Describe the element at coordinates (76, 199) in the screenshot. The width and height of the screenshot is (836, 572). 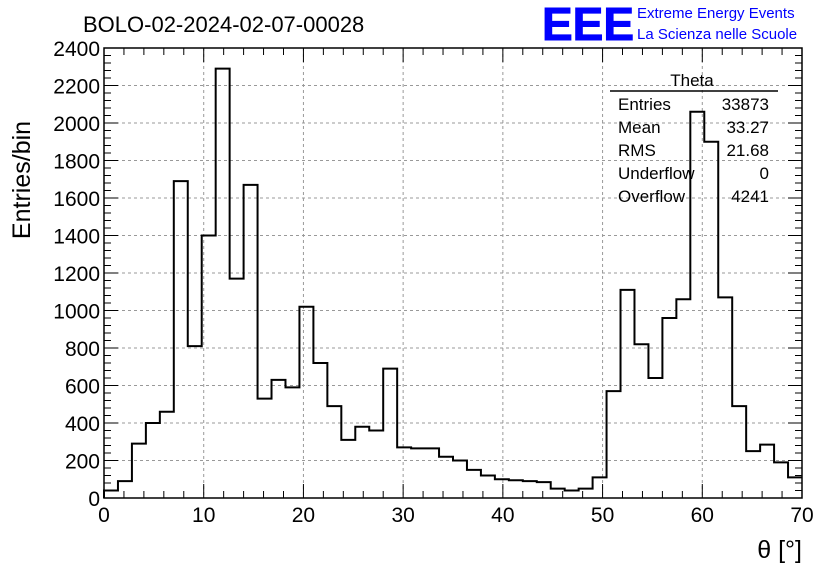
I see `y-tick-label: 1600` at that location.